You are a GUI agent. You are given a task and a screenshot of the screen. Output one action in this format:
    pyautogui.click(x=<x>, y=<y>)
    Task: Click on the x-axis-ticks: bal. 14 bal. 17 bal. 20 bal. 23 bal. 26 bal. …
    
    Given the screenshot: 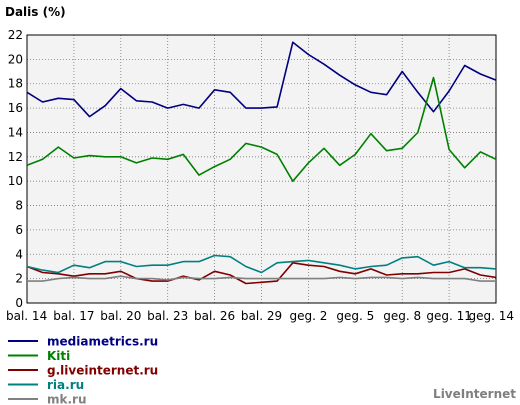 What is the action you would take?
    pyautogui.click(x=260, y=316)
    